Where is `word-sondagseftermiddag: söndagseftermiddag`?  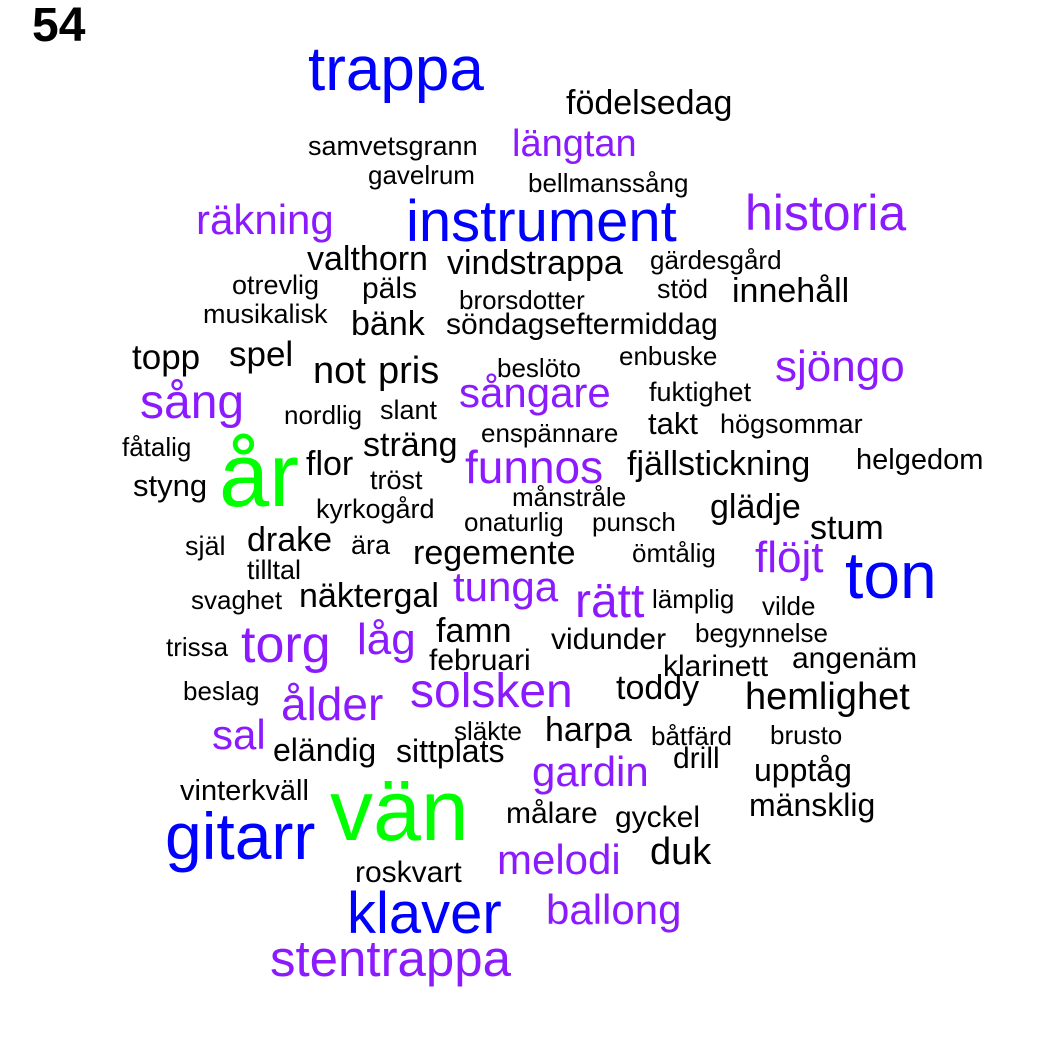 word-sondagseftermiddag: söndagseftermiddag is located at coordinates (582, 324).